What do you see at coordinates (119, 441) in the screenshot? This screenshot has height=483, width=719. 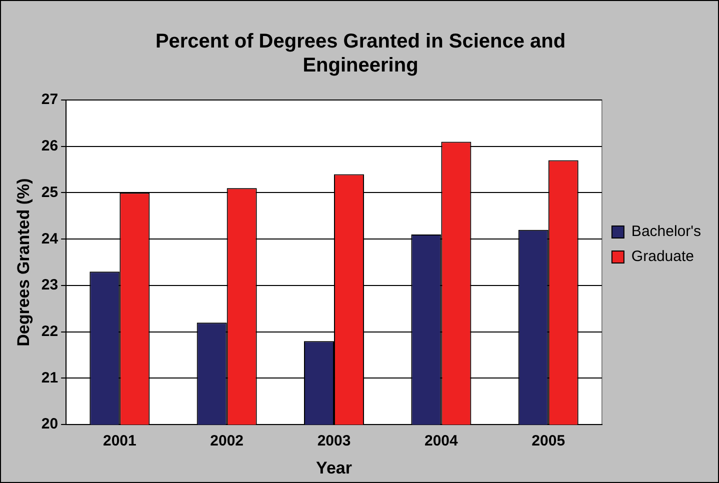 I see `x-tick-label: 2001` at bounding box center [119, 441].